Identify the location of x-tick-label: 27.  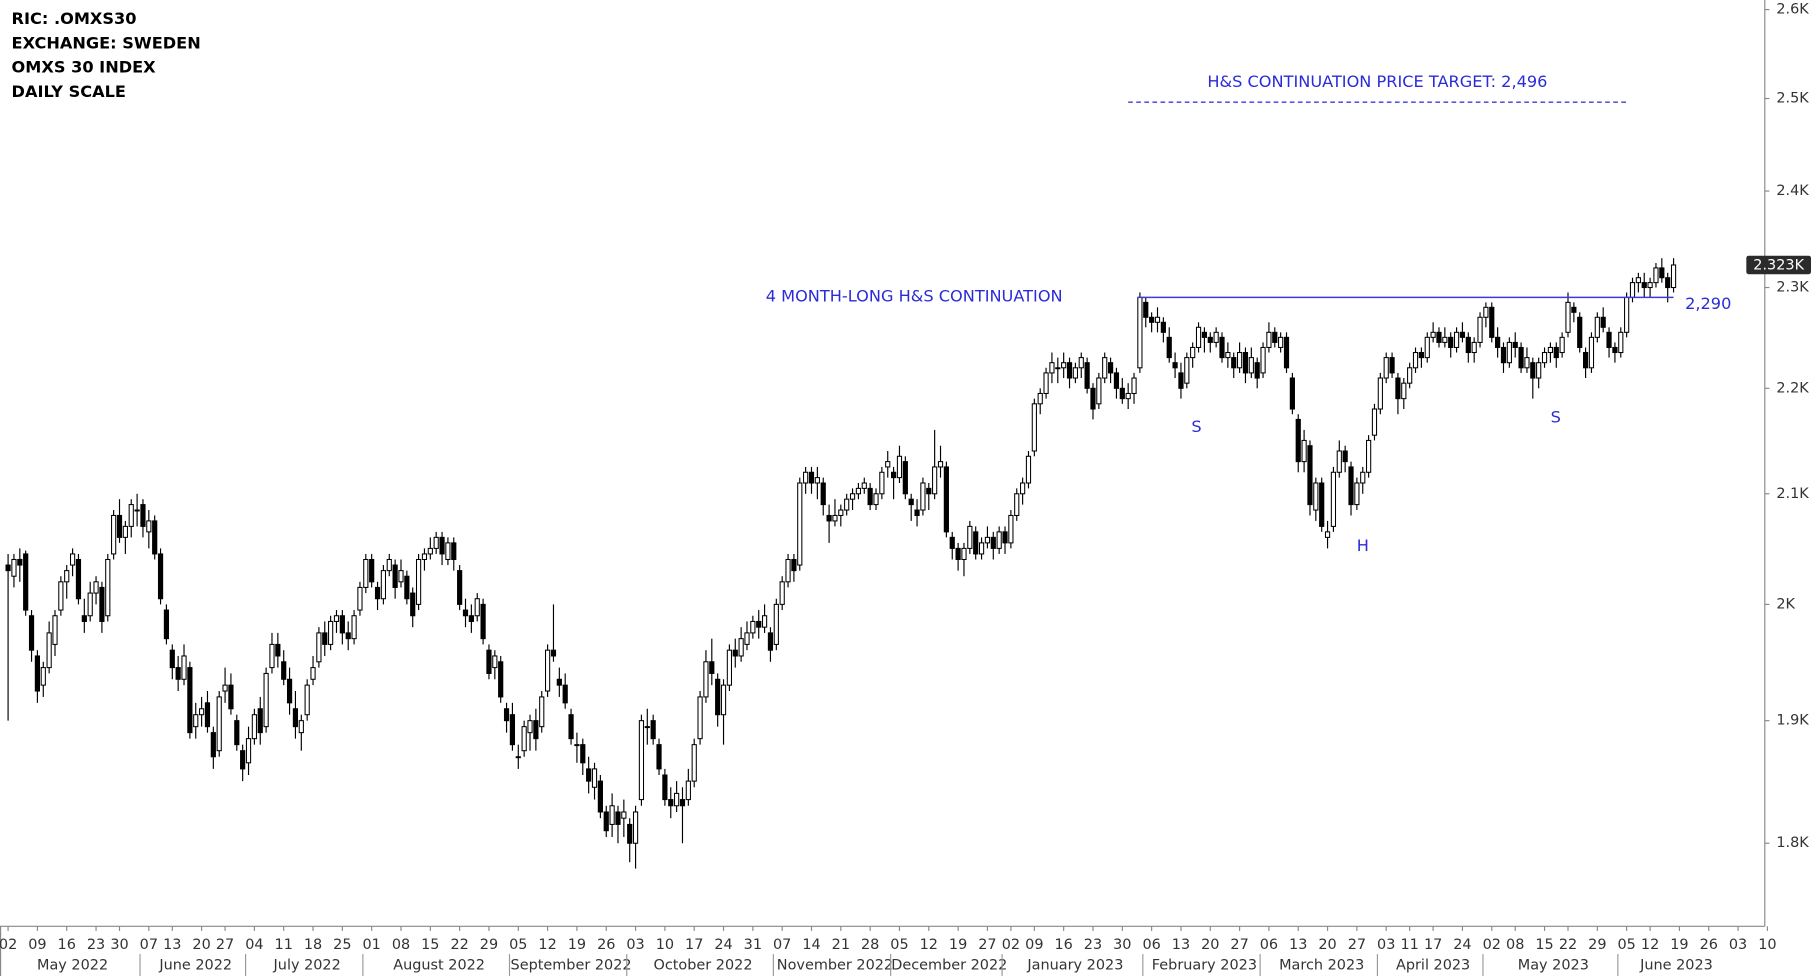
(1357, 945).